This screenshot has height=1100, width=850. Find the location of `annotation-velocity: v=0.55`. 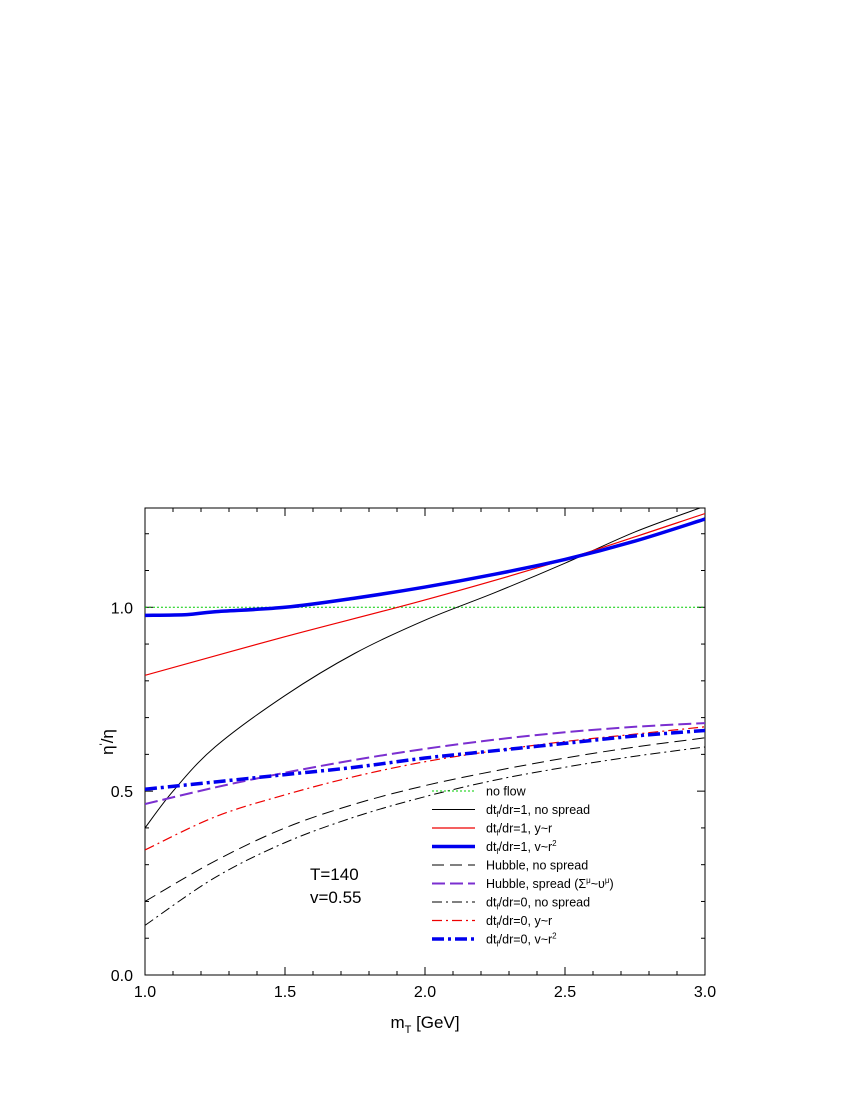

annotation-velocity: v=0.55 is located at coordinates (336, 897).